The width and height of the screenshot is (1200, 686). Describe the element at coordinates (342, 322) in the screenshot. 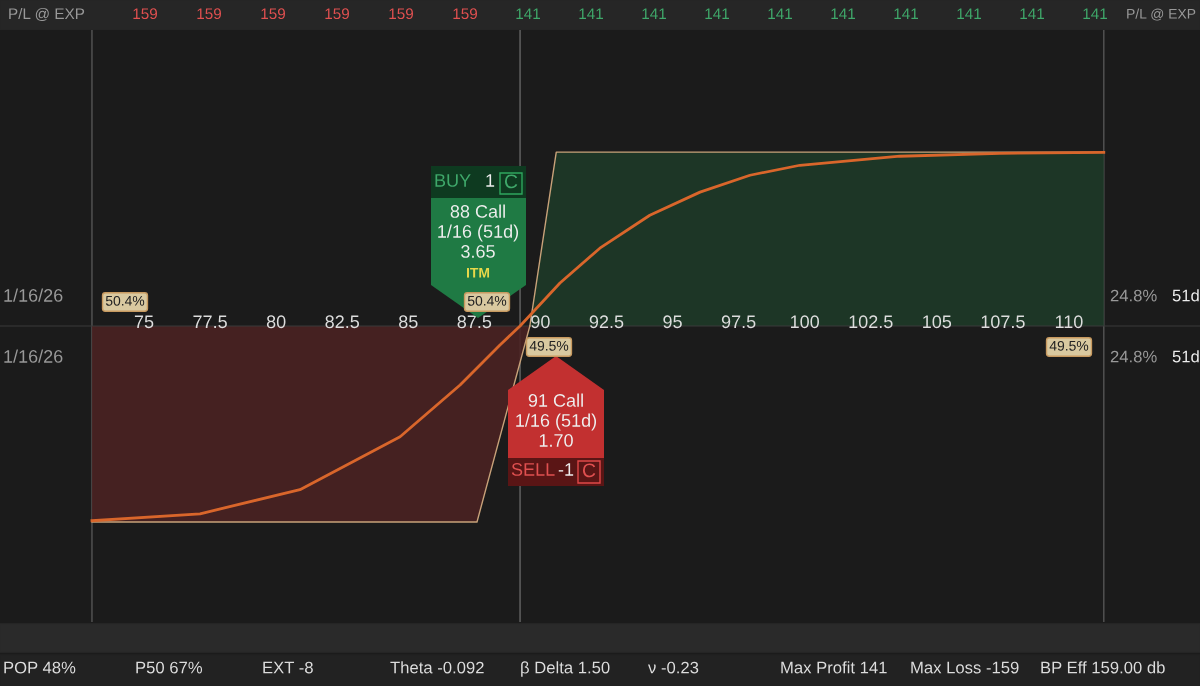

I see `x-tick-label: 82.5` at that location.